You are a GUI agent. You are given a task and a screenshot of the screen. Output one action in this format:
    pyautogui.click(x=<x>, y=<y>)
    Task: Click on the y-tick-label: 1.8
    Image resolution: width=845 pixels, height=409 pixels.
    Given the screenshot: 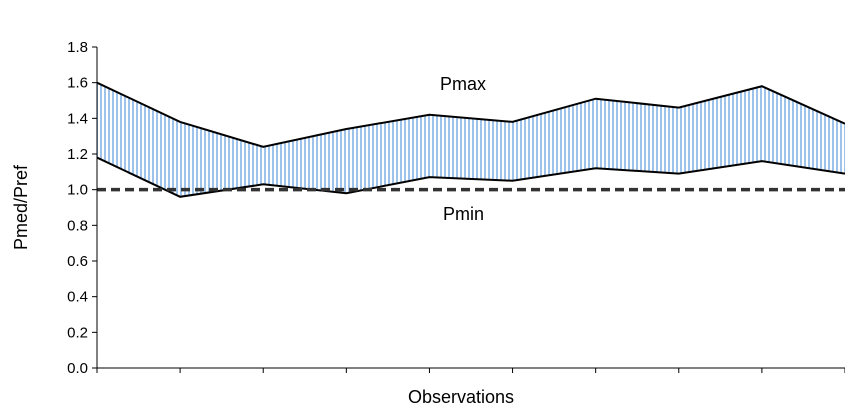 What is the action you would take?
    pyautogui.click(x=77, y=47)
    